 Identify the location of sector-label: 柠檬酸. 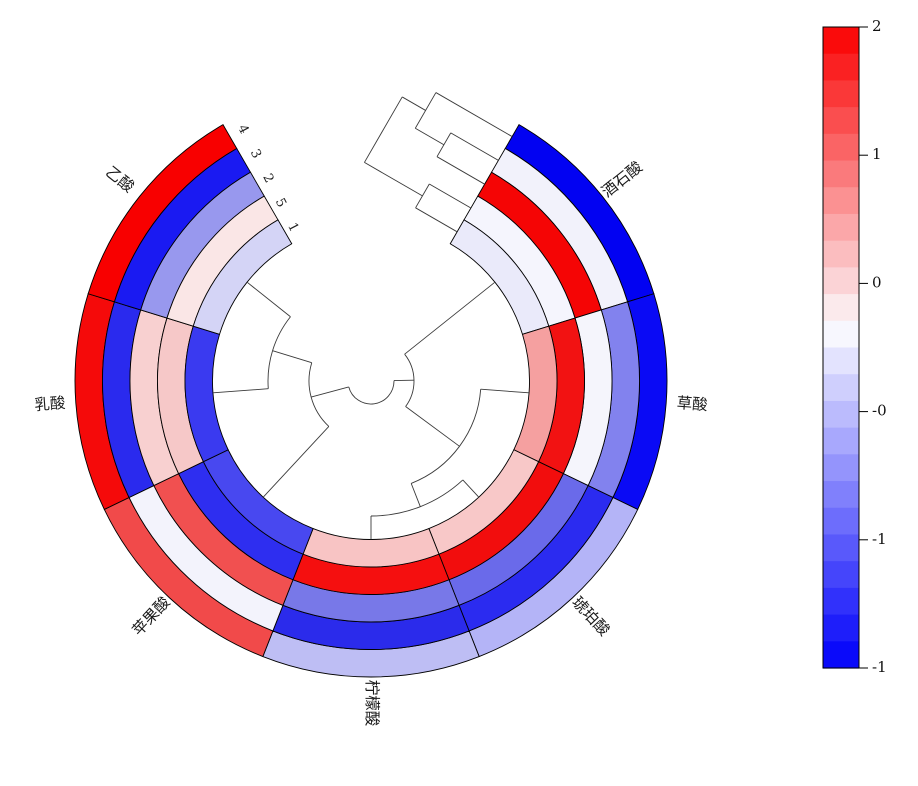
(372, 703).